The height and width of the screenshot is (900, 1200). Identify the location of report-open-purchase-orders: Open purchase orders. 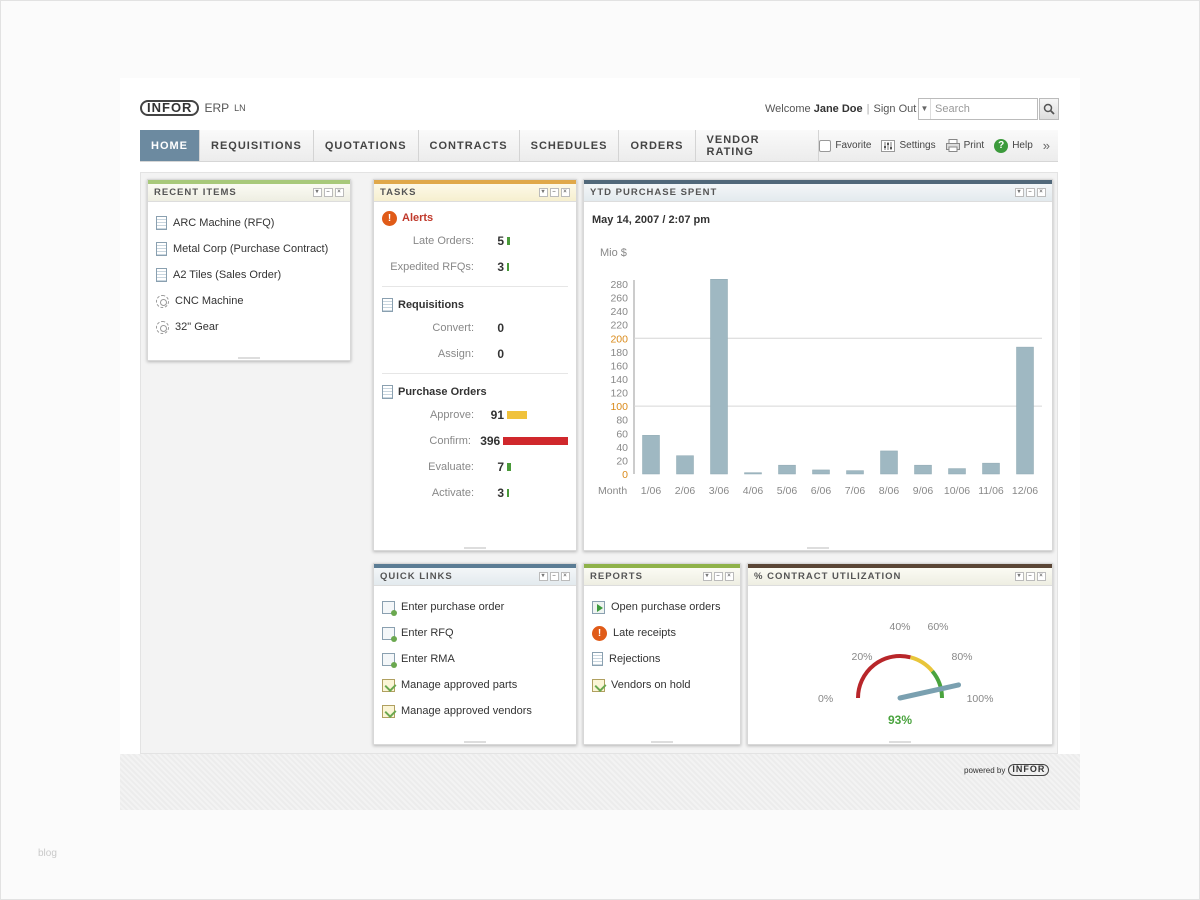
(662, 607).